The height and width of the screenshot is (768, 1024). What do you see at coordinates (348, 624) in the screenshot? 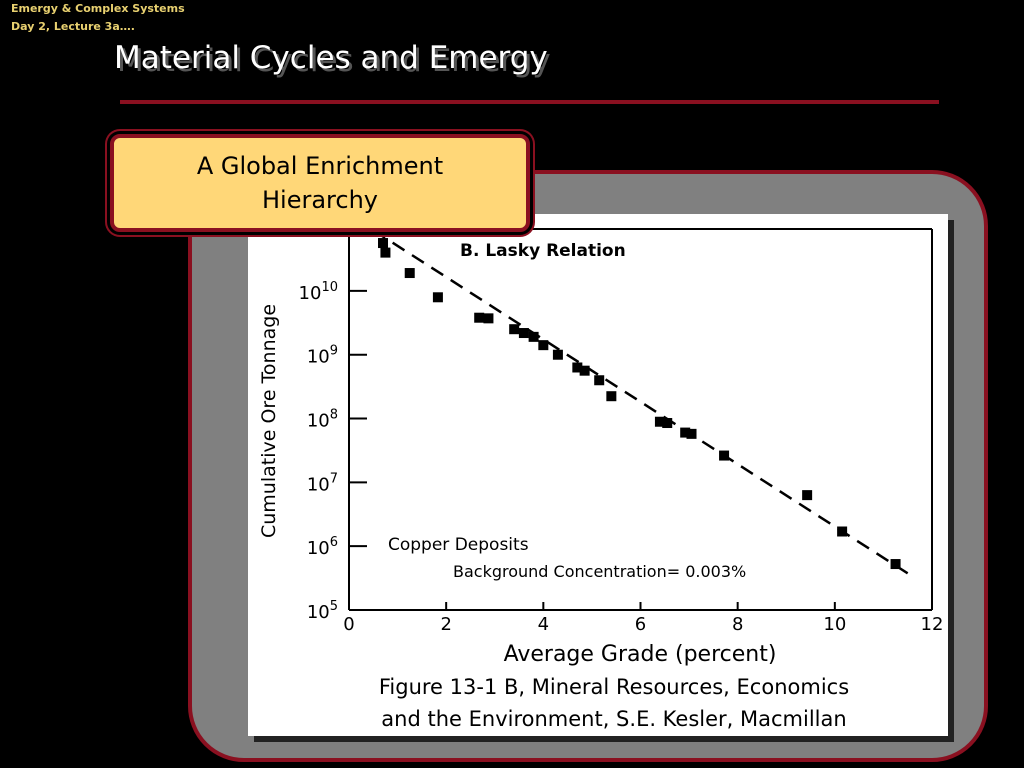
I see `x-tick-label: 0` at bounding box center [348, 624].